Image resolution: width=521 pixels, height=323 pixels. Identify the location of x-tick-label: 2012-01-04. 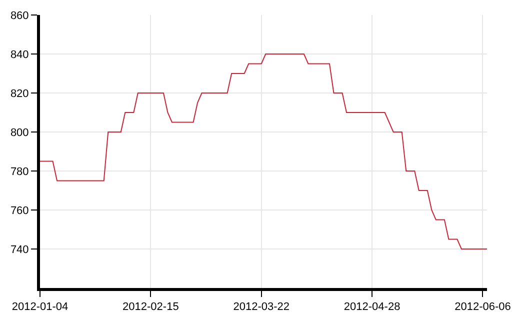
(40, 307).